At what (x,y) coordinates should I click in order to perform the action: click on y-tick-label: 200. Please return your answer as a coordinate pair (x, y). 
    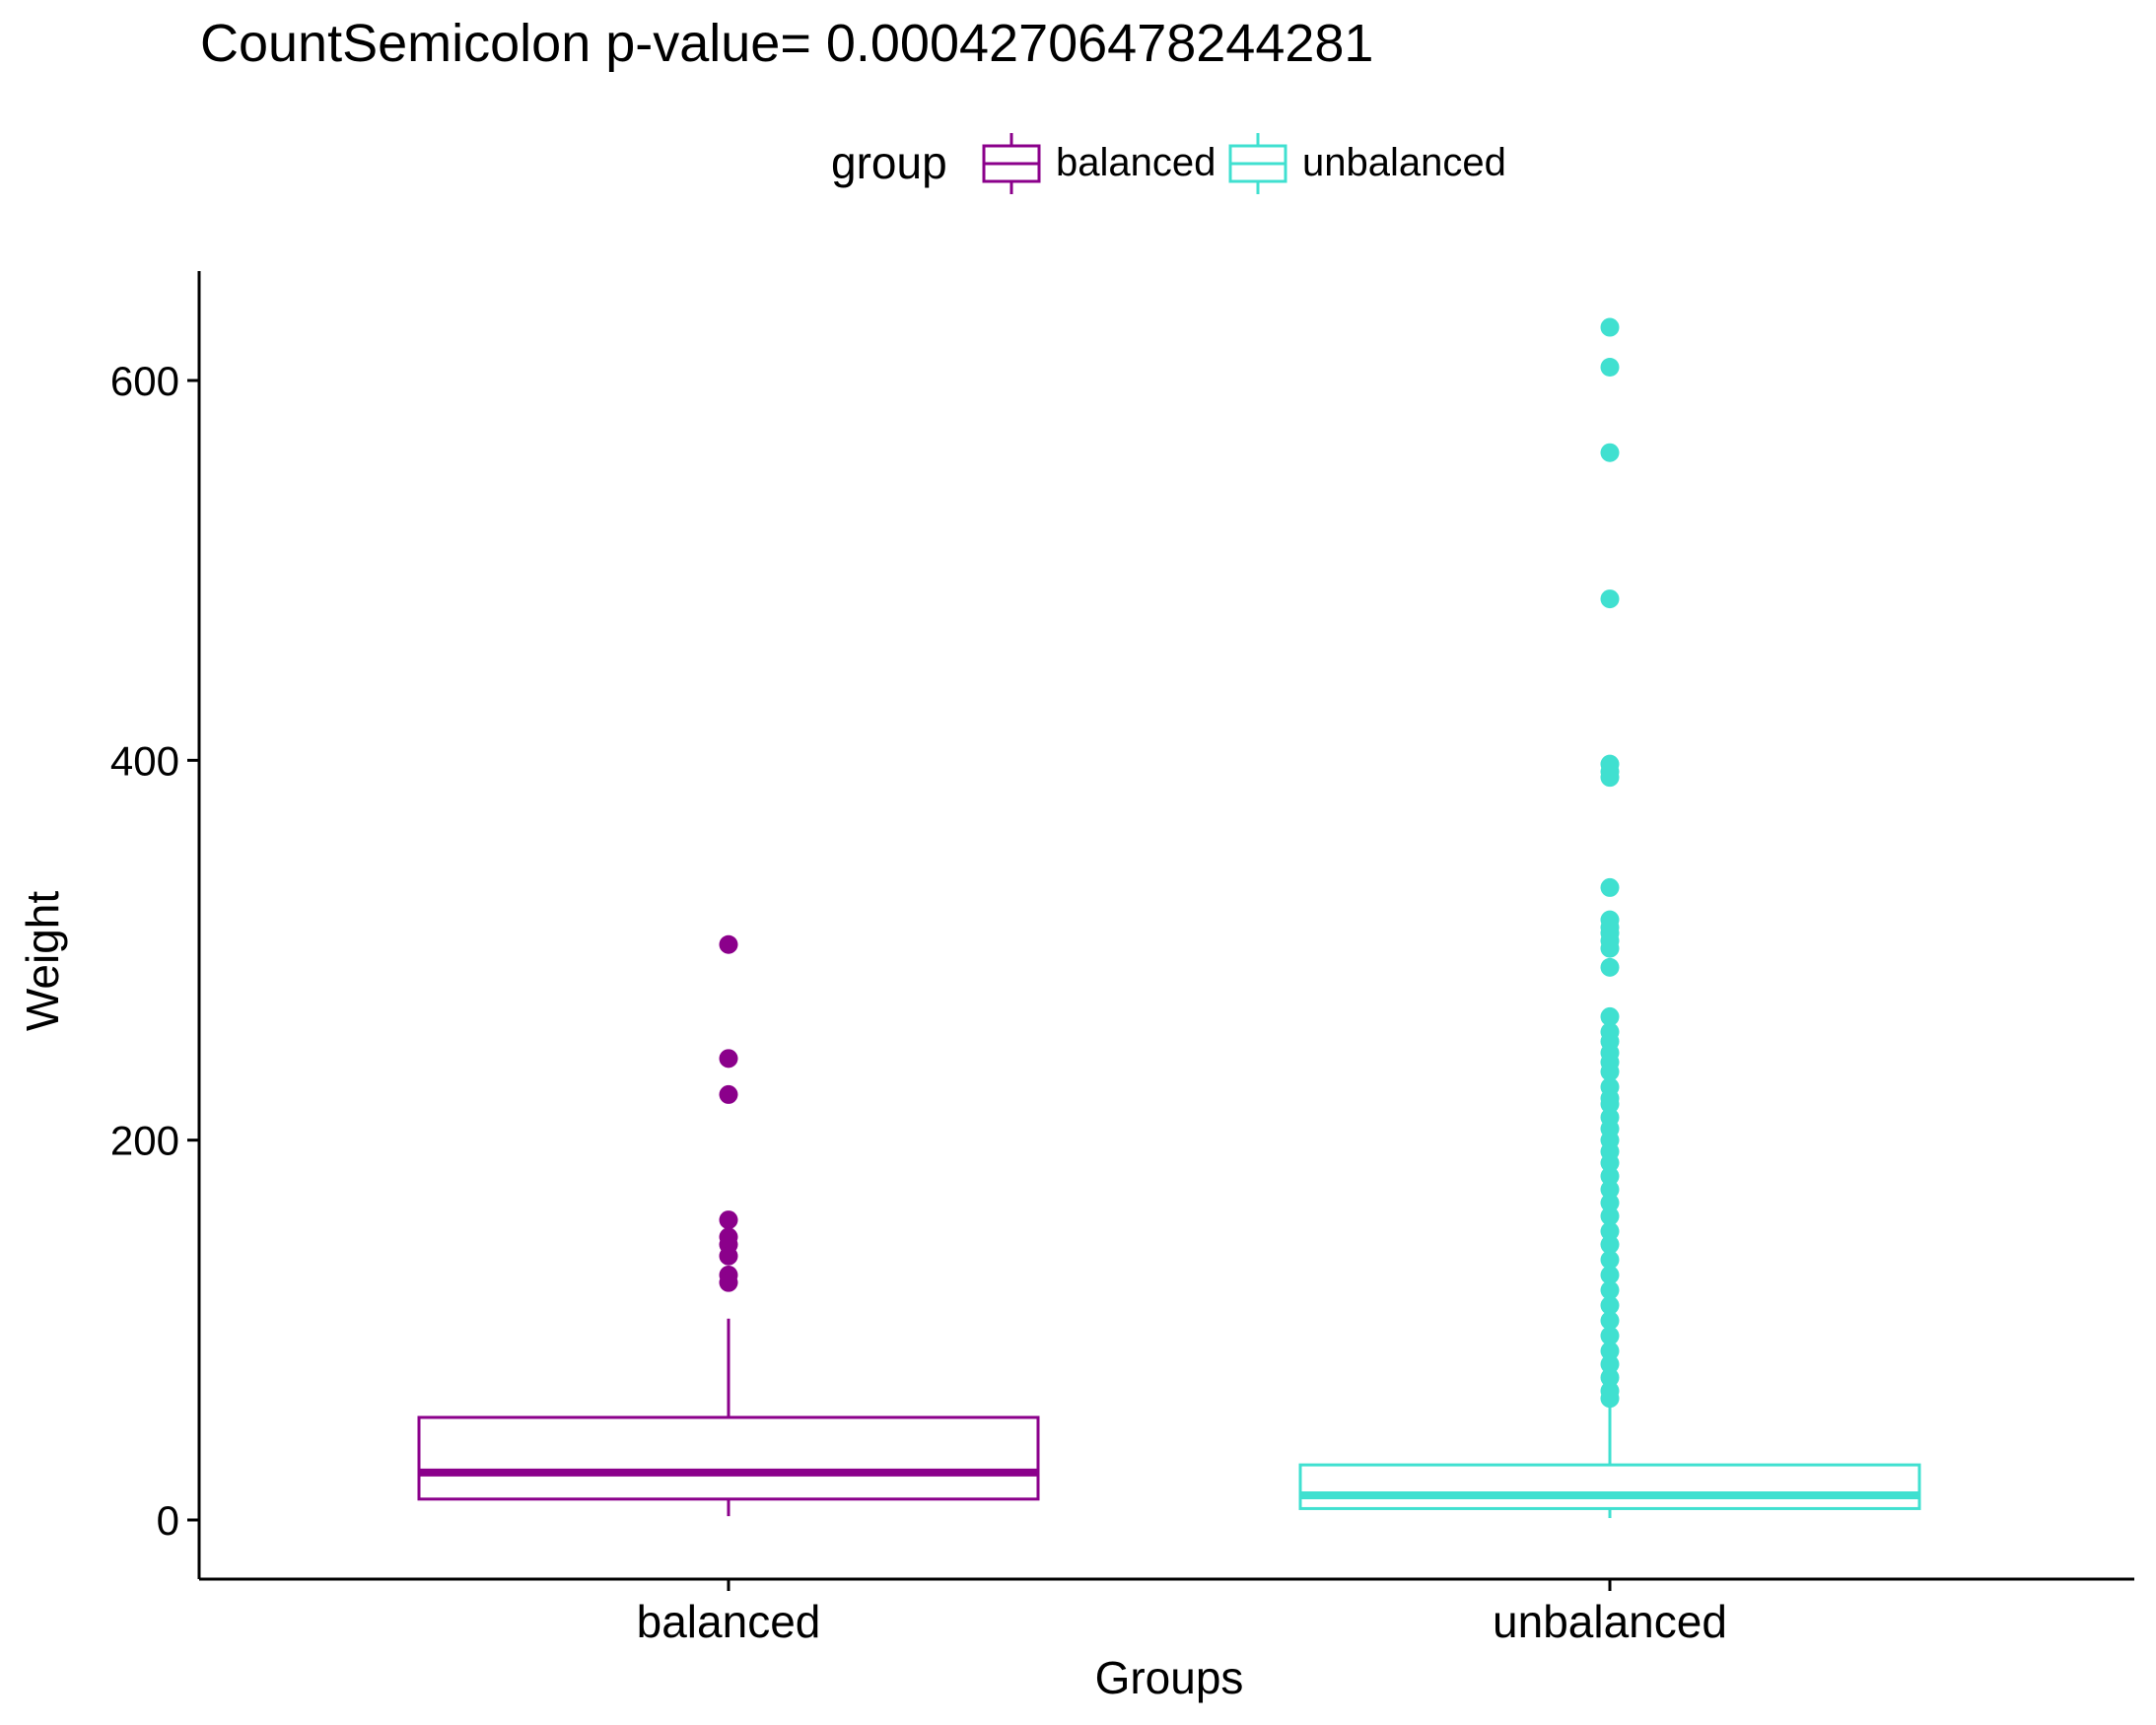
    Looking at the image, I should click on (144, 1141).